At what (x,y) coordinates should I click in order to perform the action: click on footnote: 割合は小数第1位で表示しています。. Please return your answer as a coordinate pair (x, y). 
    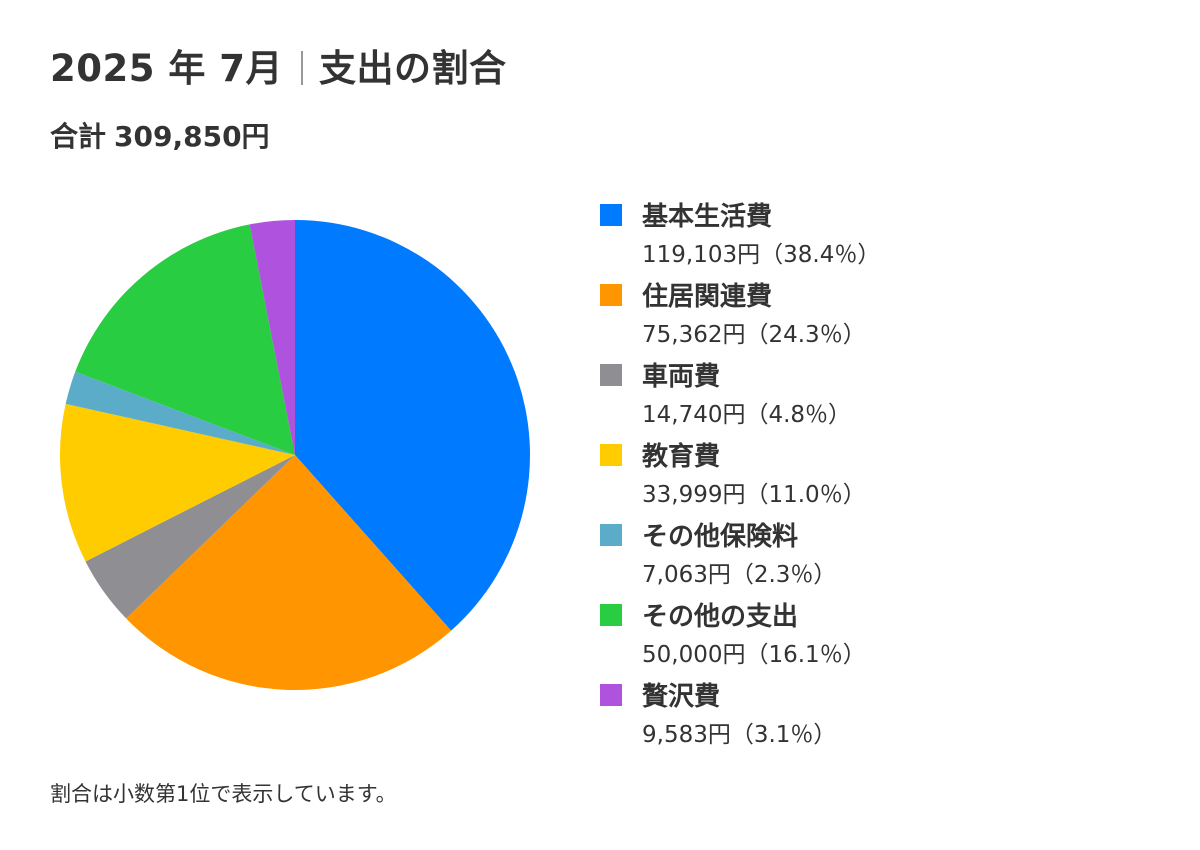
    Looking at the image, I should click on (223, 794).